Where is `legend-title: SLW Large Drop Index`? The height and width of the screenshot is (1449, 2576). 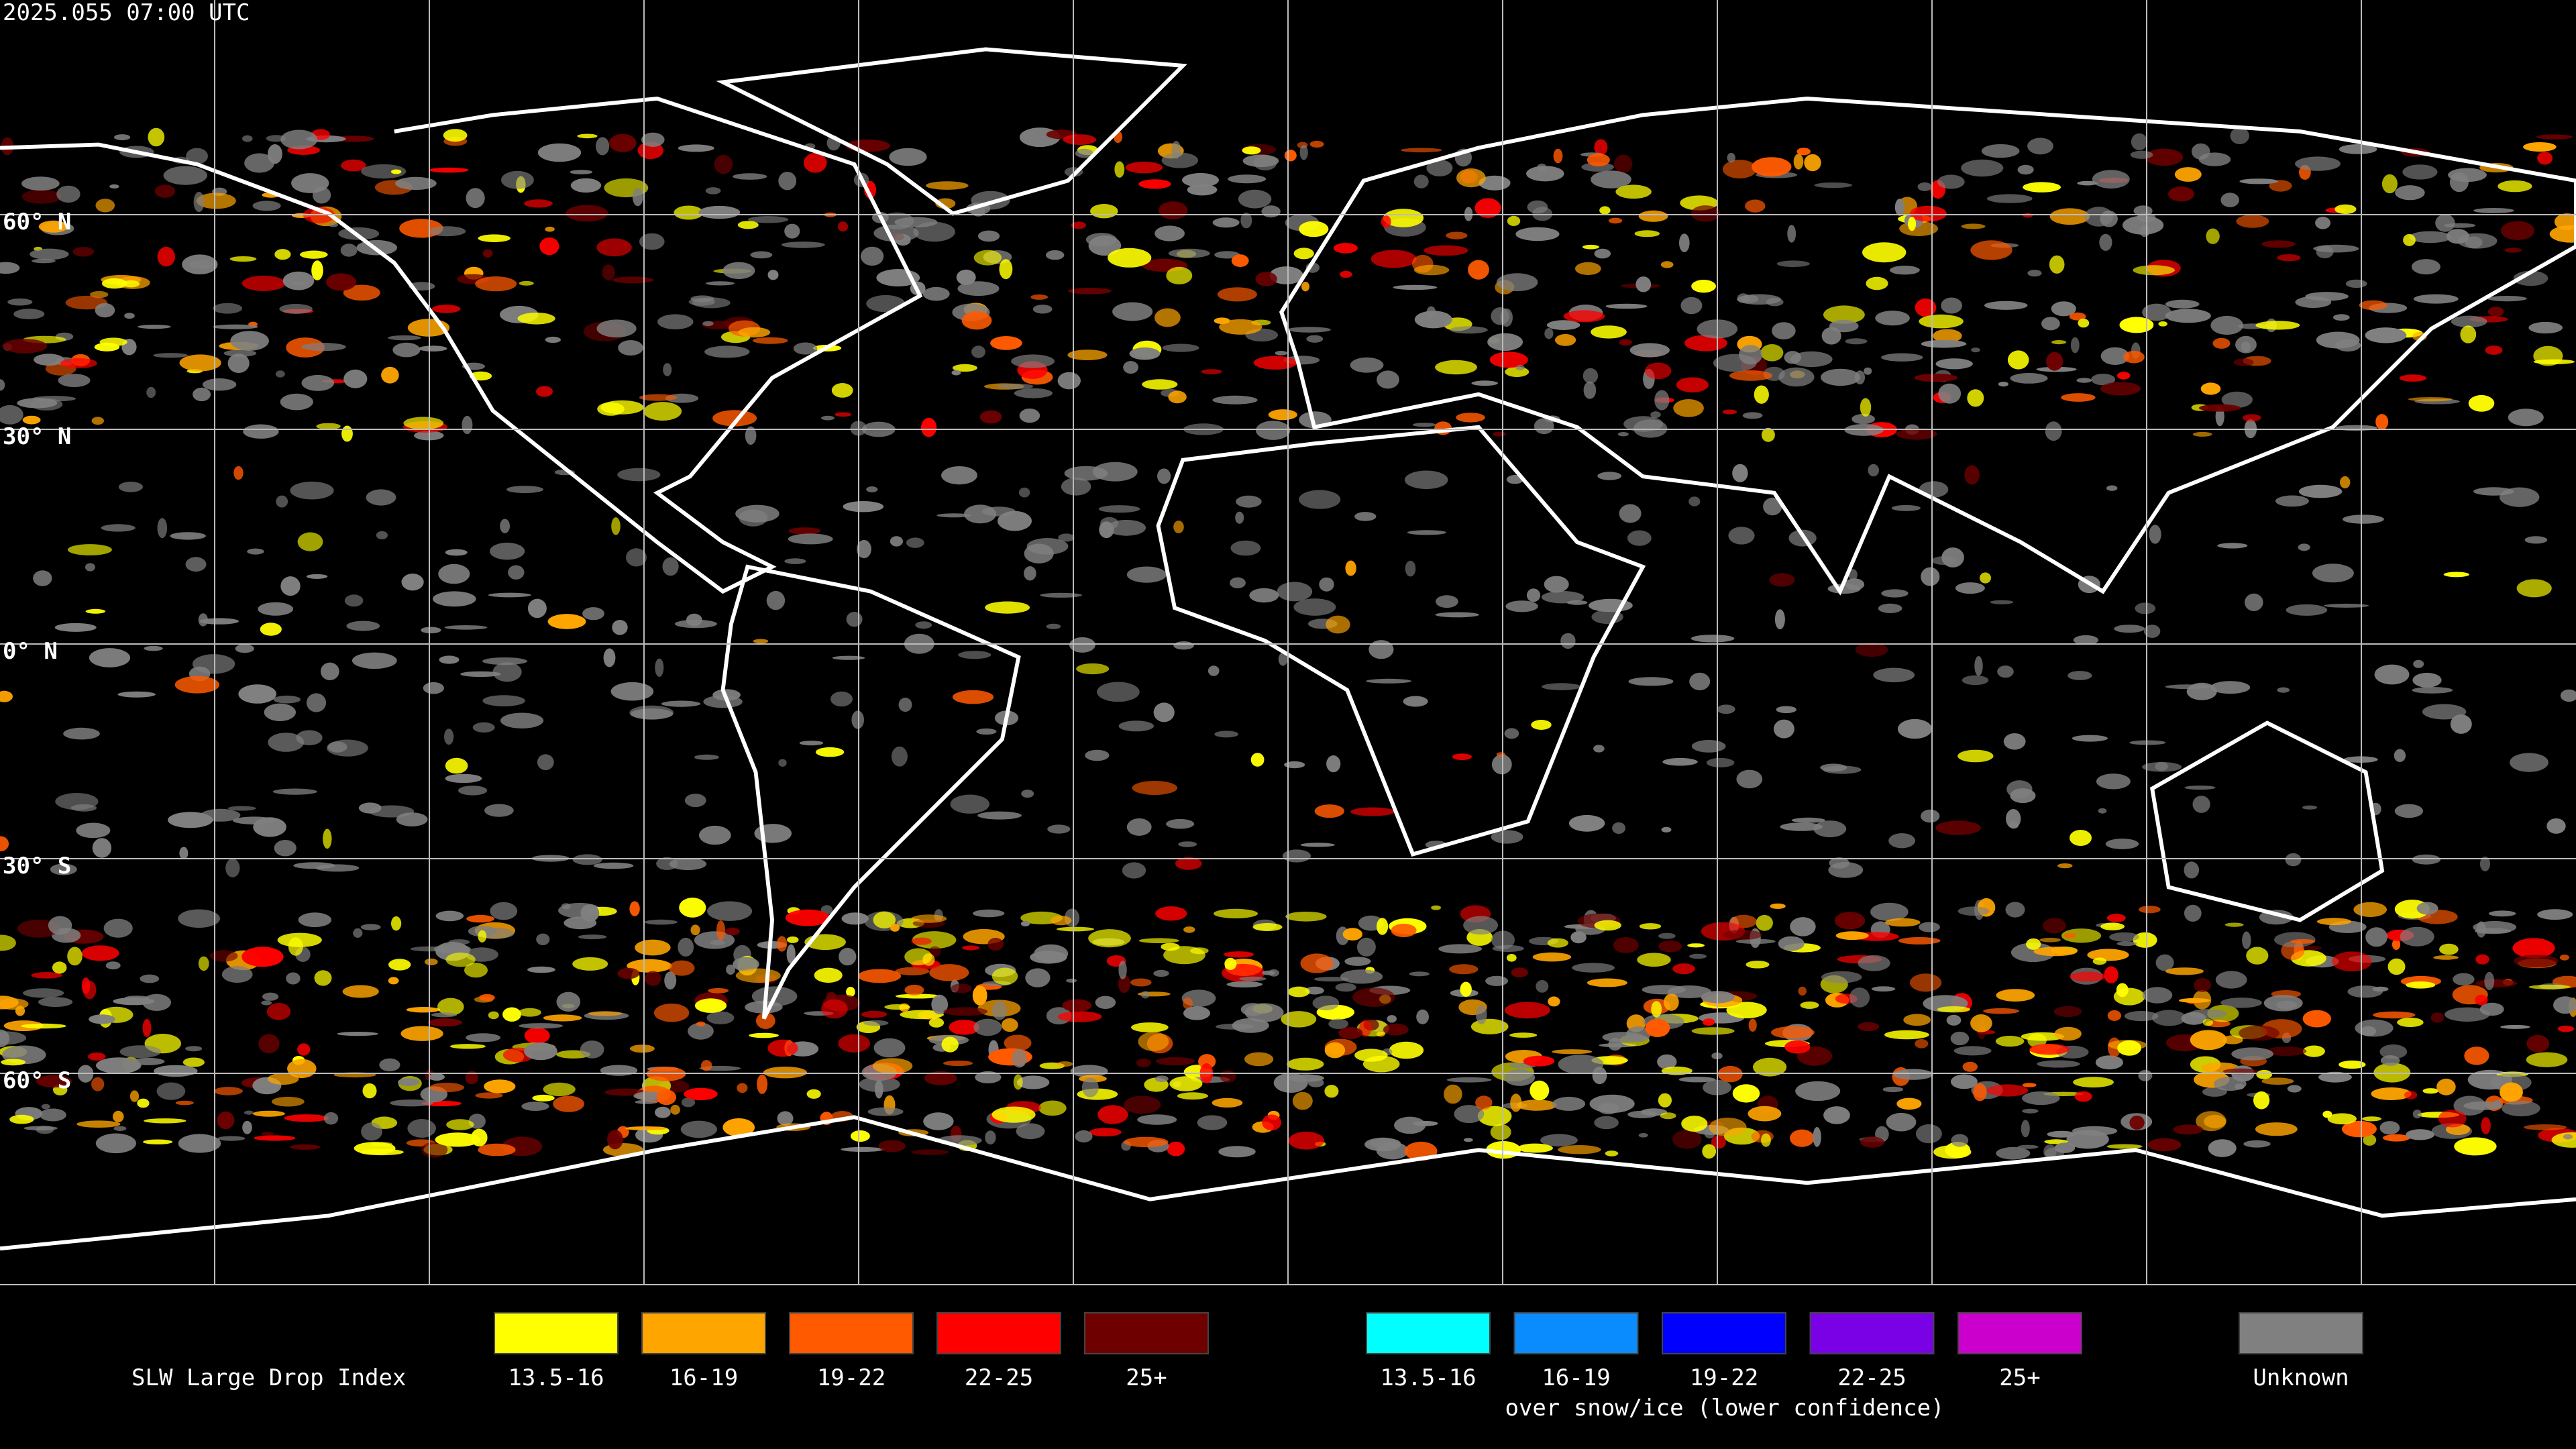 legend-title: SLW Large Drop Index is located at coordinates (268, 1377).